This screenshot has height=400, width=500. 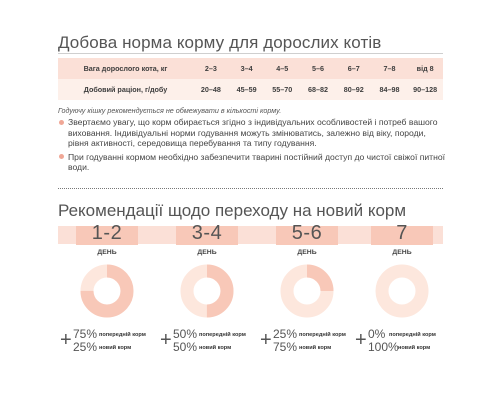 I want to click on previous-percent: 50%, so click(x=185, y=334).